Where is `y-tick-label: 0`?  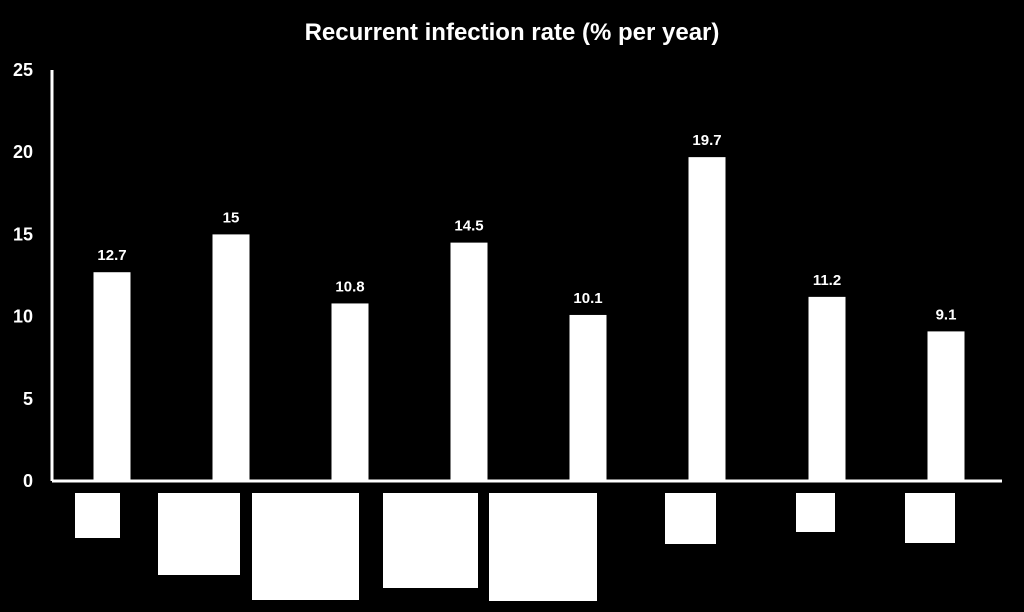 y-tick-label: 0 is located at coordinates (28, 481).